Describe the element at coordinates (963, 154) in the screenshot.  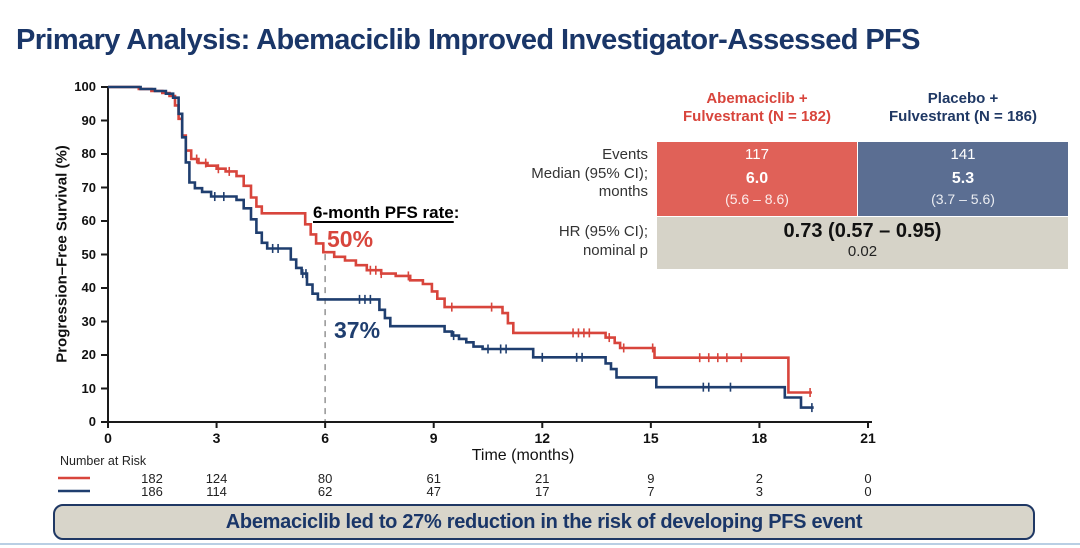
I see `placebo-events: 141` at that location.